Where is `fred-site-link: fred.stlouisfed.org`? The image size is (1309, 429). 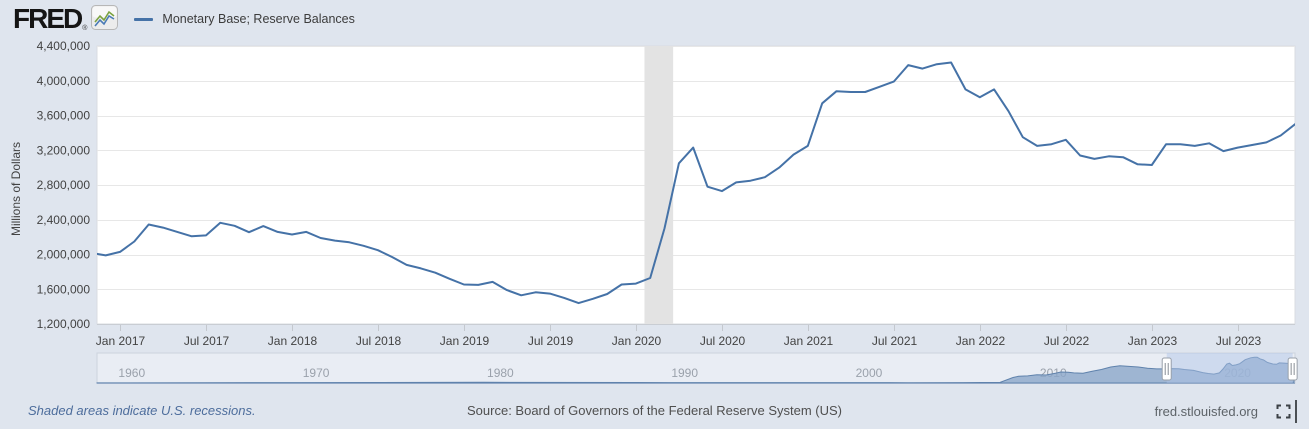 fred-site-link: fred.stlouisfed.org is located at coordinates (1206, 411).